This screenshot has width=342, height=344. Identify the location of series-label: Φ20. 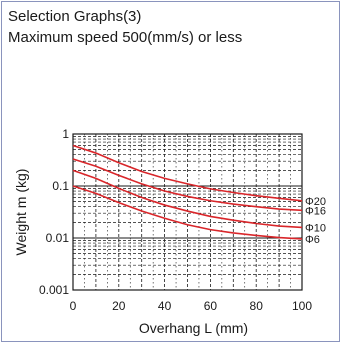
(315, 202).